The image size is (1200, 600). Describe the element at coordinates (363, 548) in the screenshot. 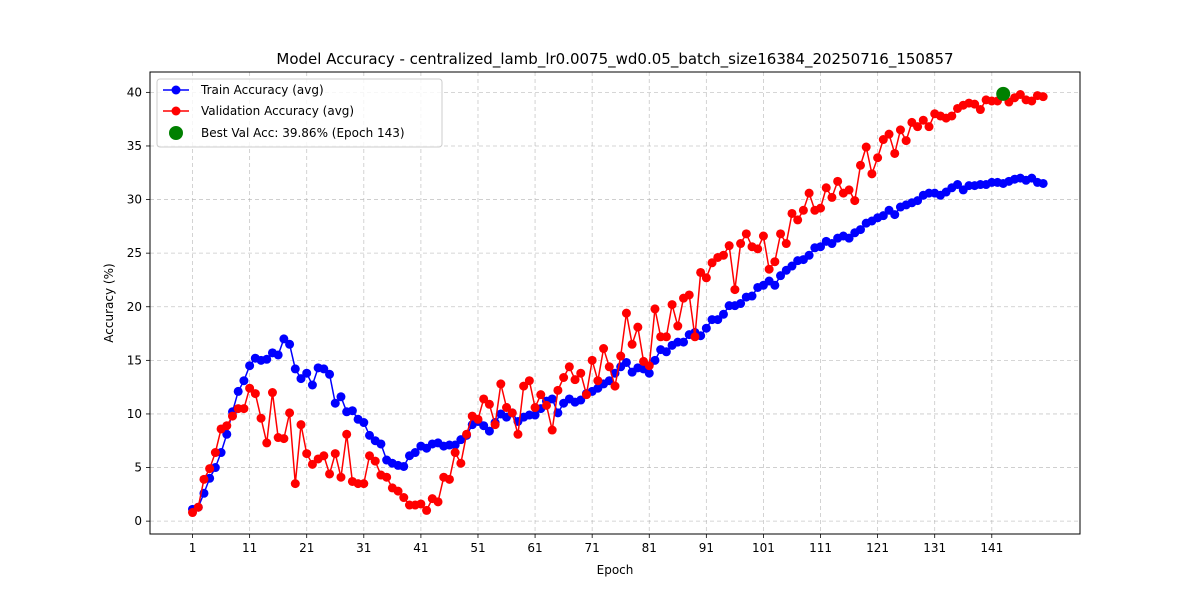

I see `x-tick-label: 31` at that location.